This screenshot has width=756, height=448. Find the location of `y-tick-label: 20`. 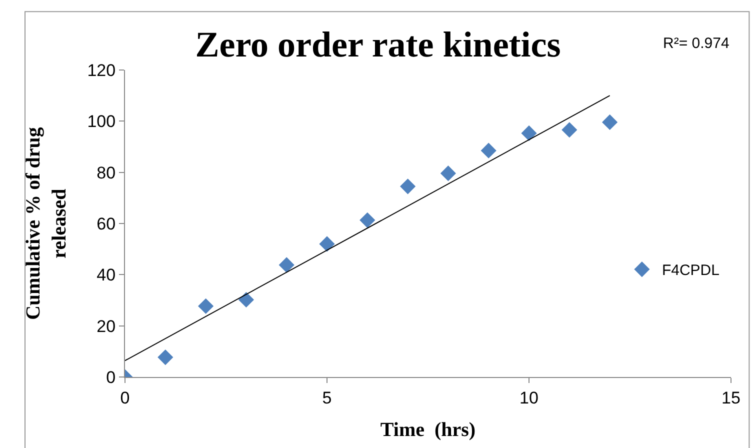

y-tick-label: 20 is located at coordinates (106, 326).